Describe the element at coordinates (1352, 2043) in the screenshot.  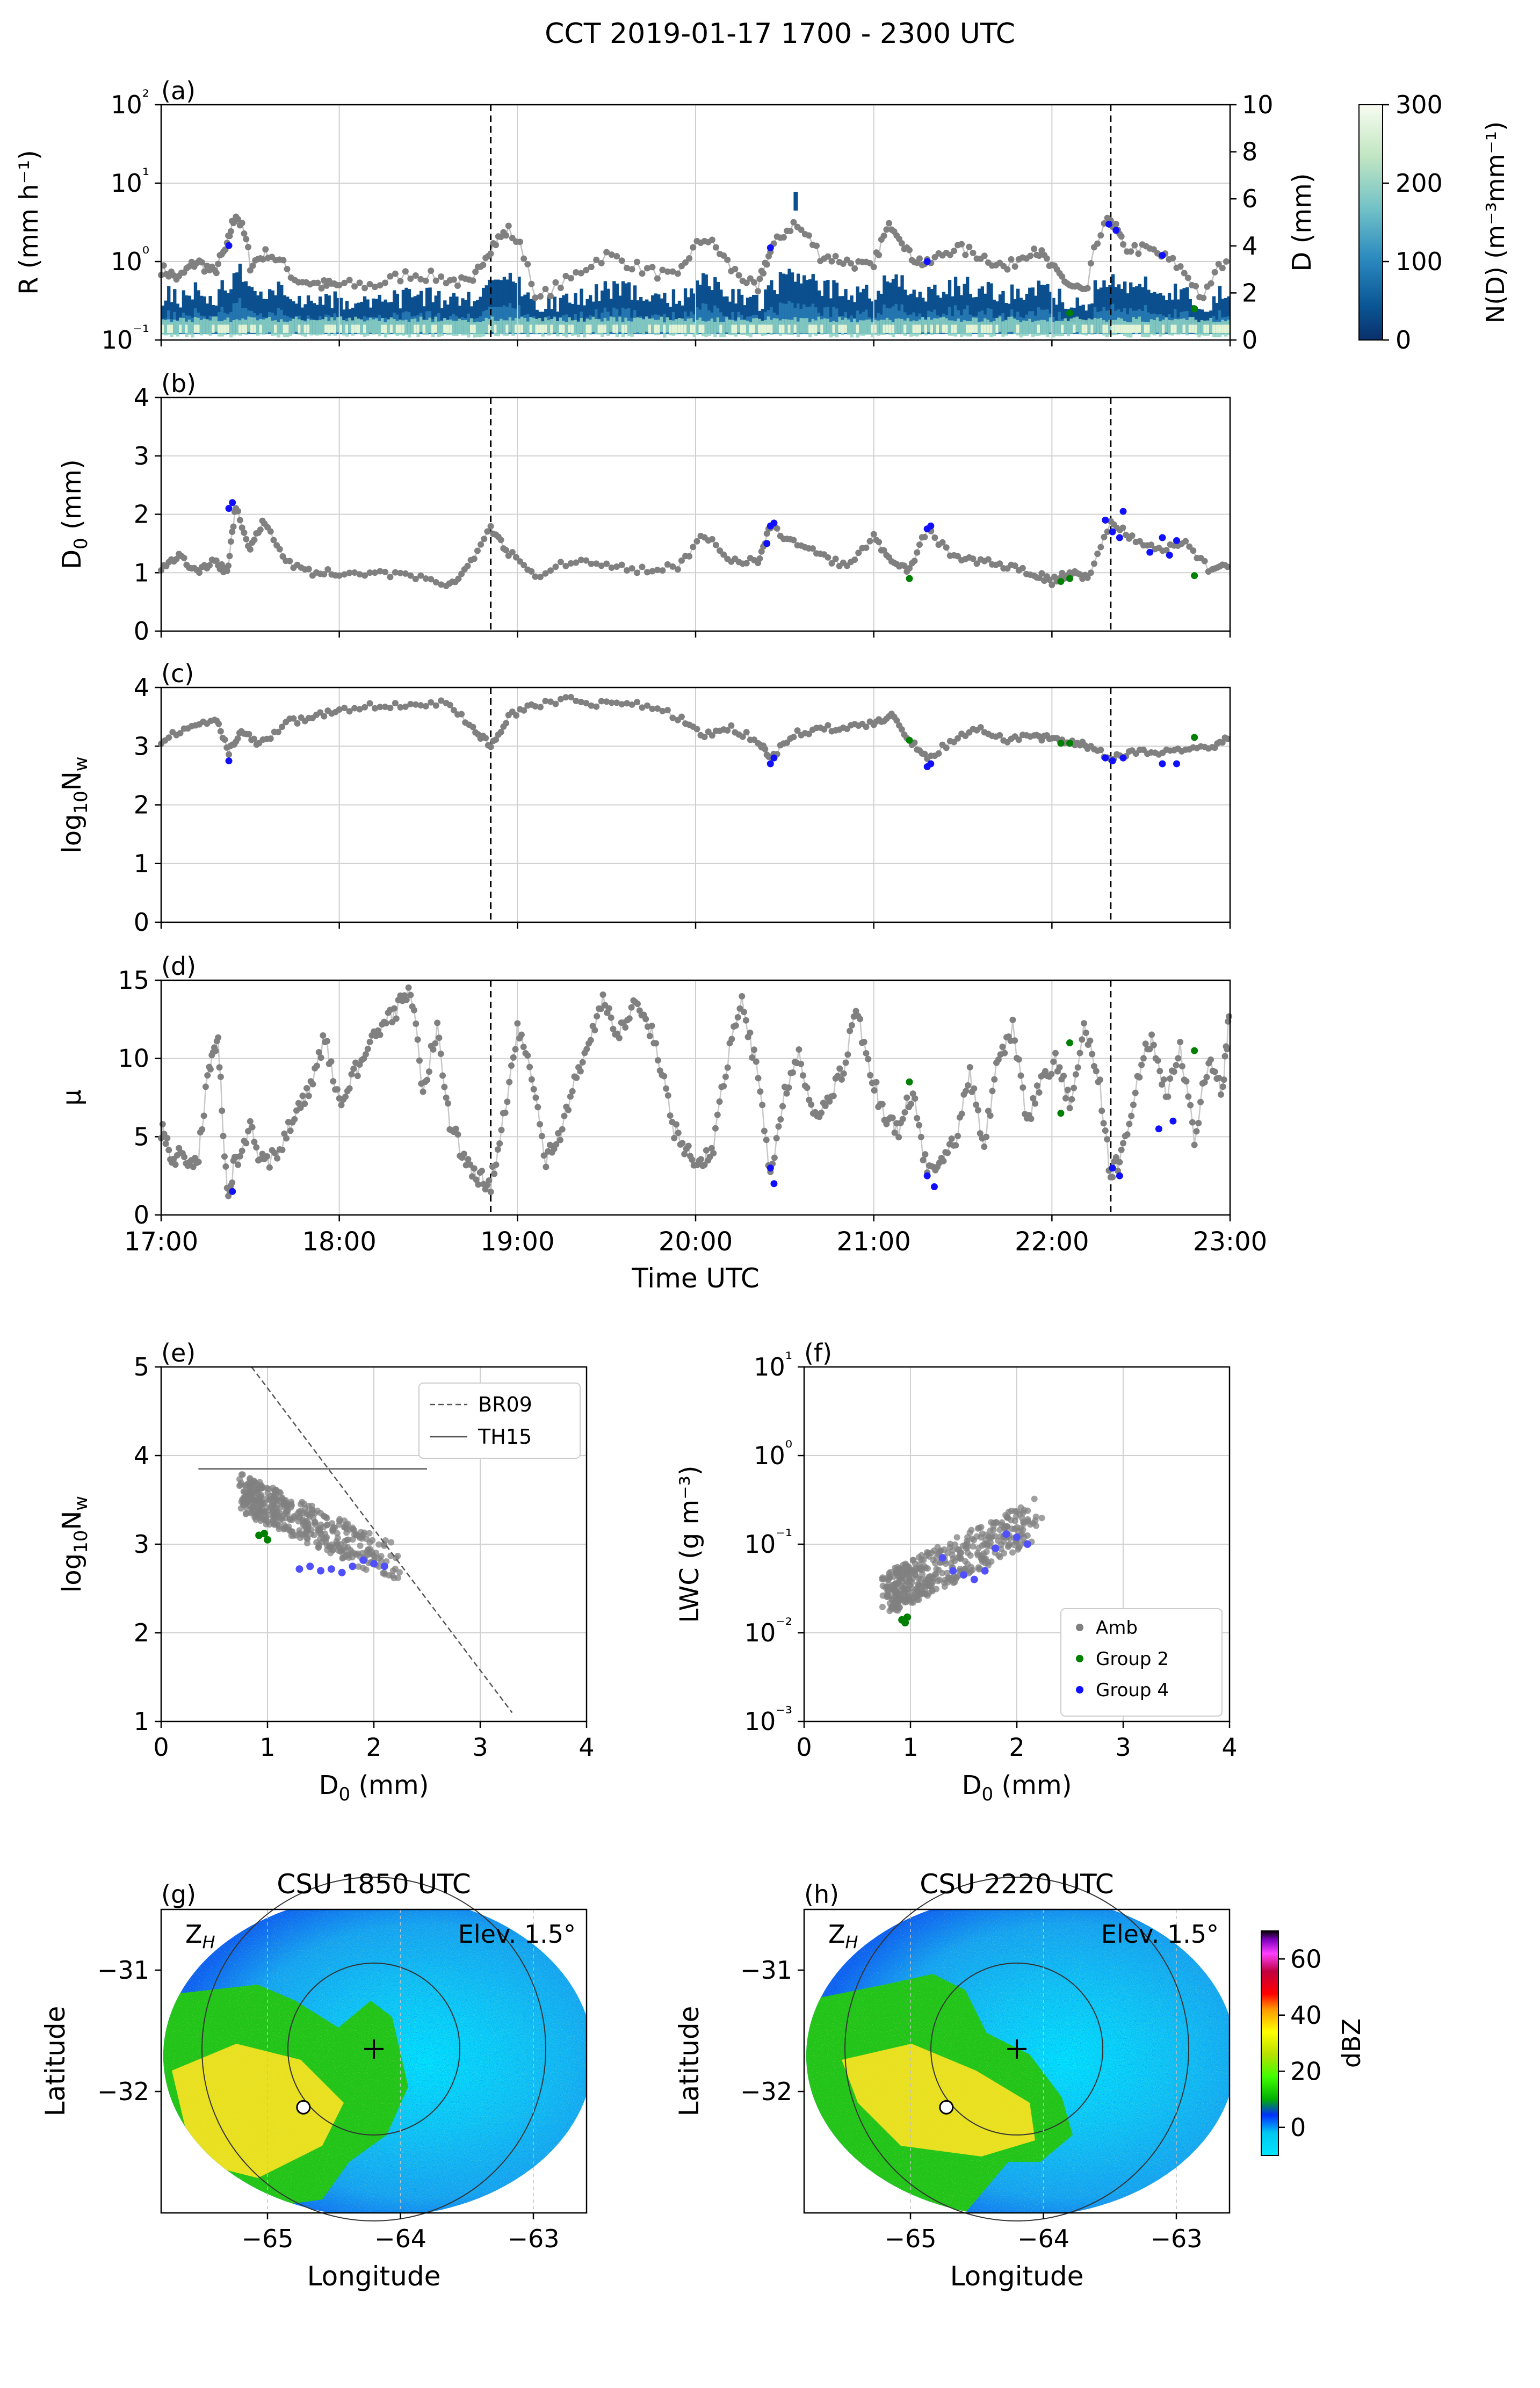
I see `colorbar-dbz-label: dBZ` at that location.